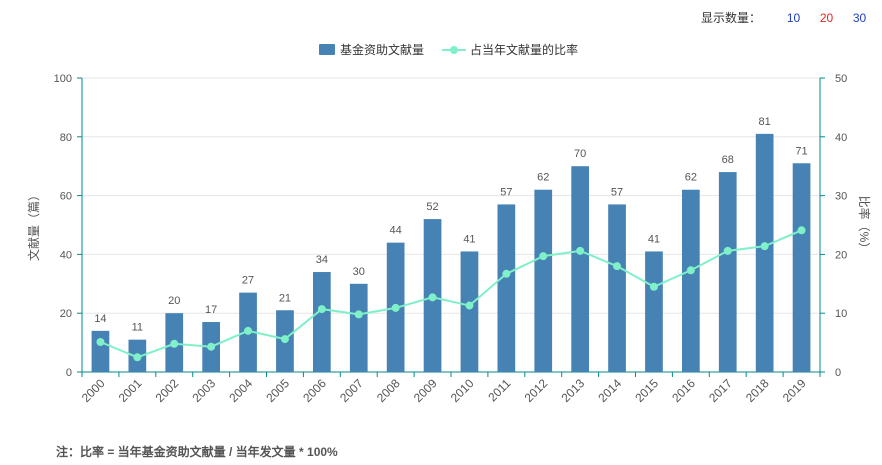  I want to click on bar-data-label: 70, so click(580, 154).